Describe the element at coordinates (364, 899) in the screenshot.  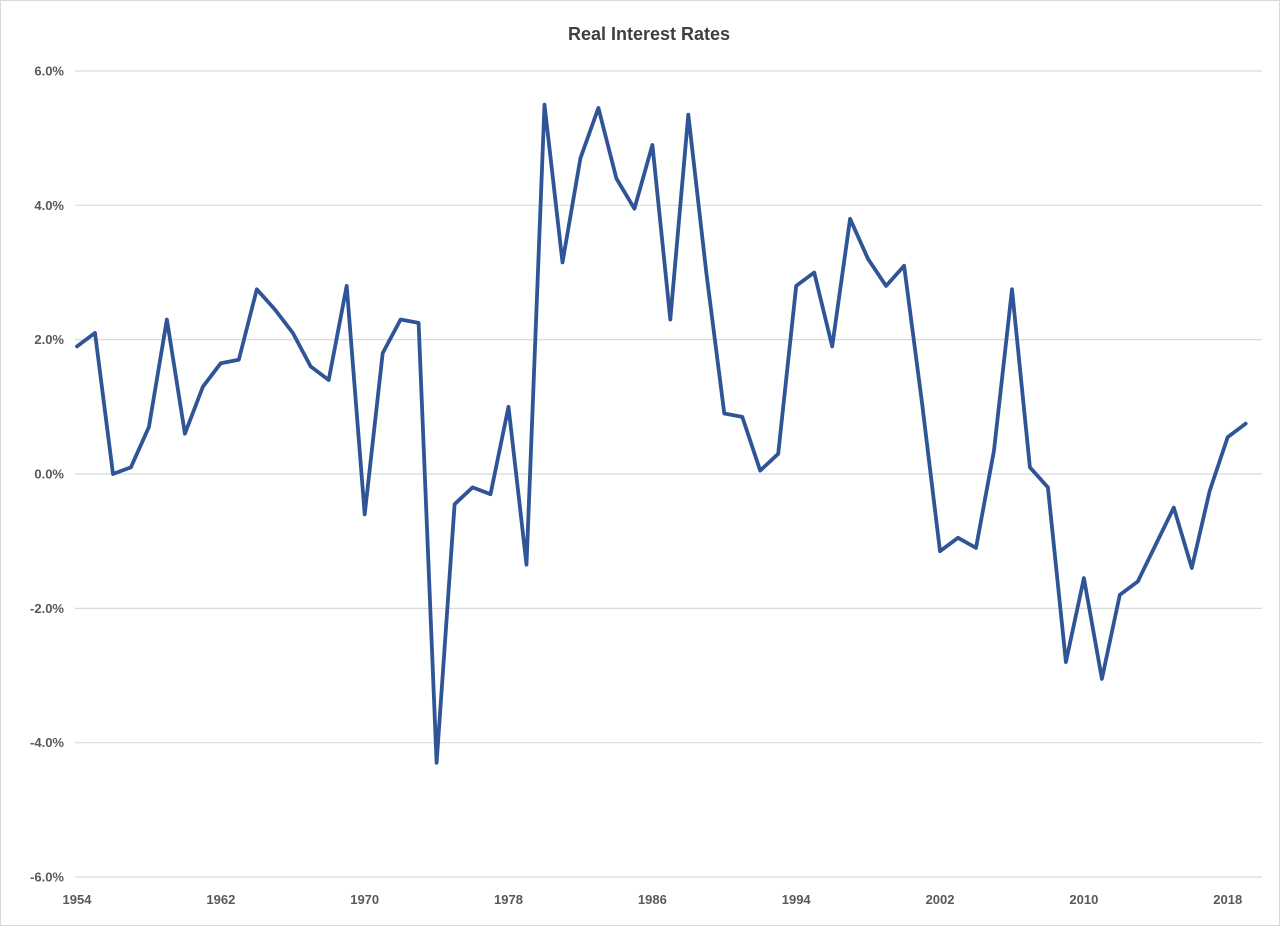
I see `x-tick-label: 1970` at that location.